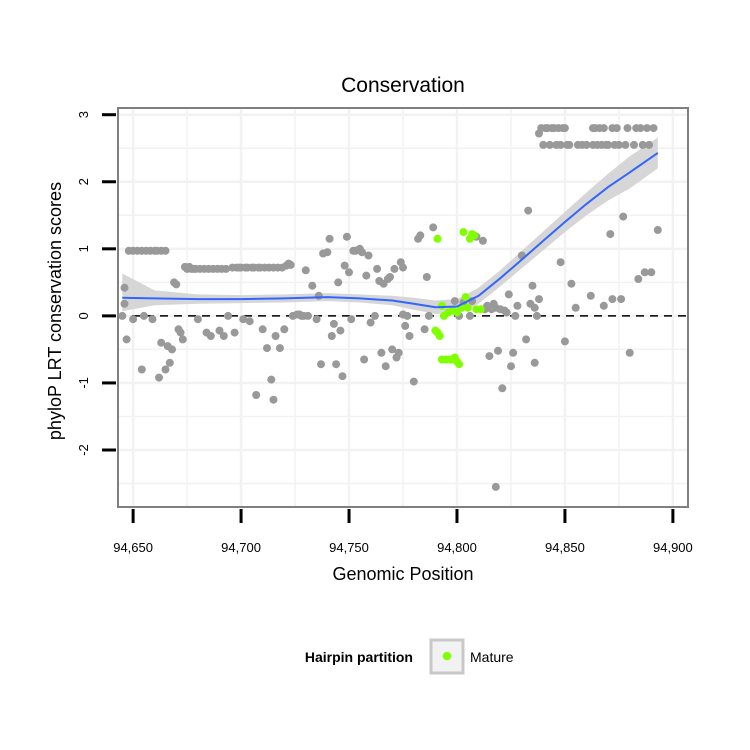 This screenshot has height=750, width=750. Describe the element at coordinates (83, 315) in the screenshot. I see `y-tick-label: 0` at that location.